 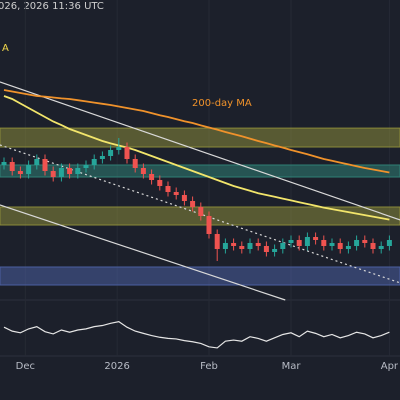 I want to click on timestamp: 026, 2026 11:36 UTC, so click(x=52, y=6).